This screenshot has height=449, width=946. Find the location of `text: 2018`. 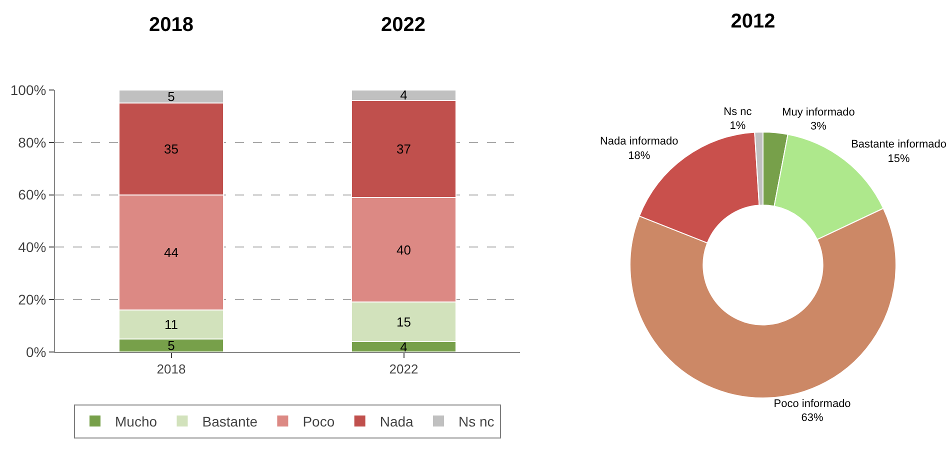

text: 2018 is located at coordinates (171, 25).